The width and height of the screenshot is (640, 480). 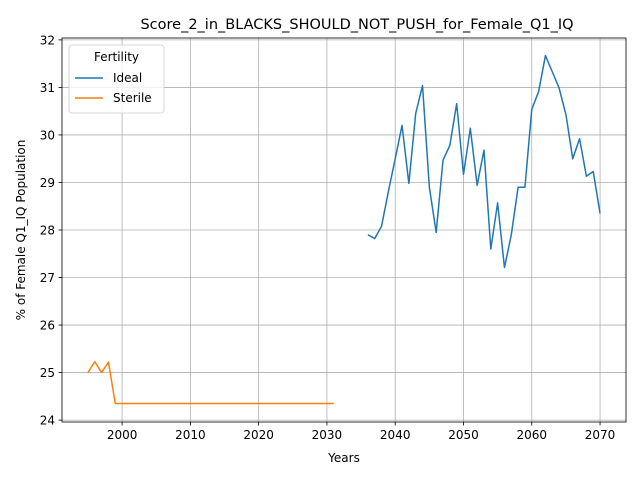 What do you see at coordinates (127, 78) in the screenshot?
I see `legend-label-ideal: Ideal` at bounding box center [127, 78].